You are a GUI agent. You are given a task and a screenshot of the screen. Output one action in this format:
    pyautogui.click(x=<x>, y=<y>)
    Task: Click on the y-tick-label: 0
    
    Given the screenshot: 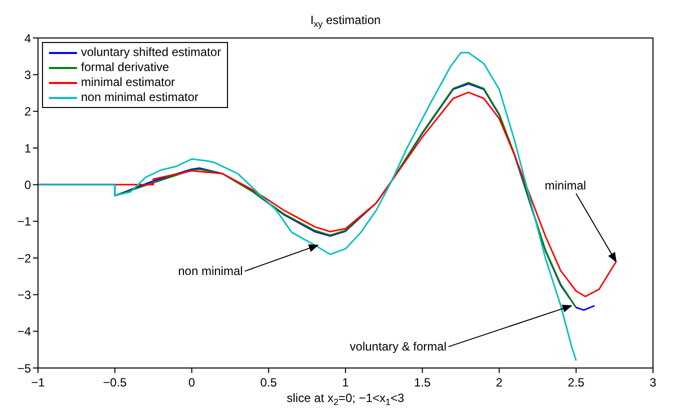 What is the action you would take?
    pyautogui.click(x=28, y=185)
    